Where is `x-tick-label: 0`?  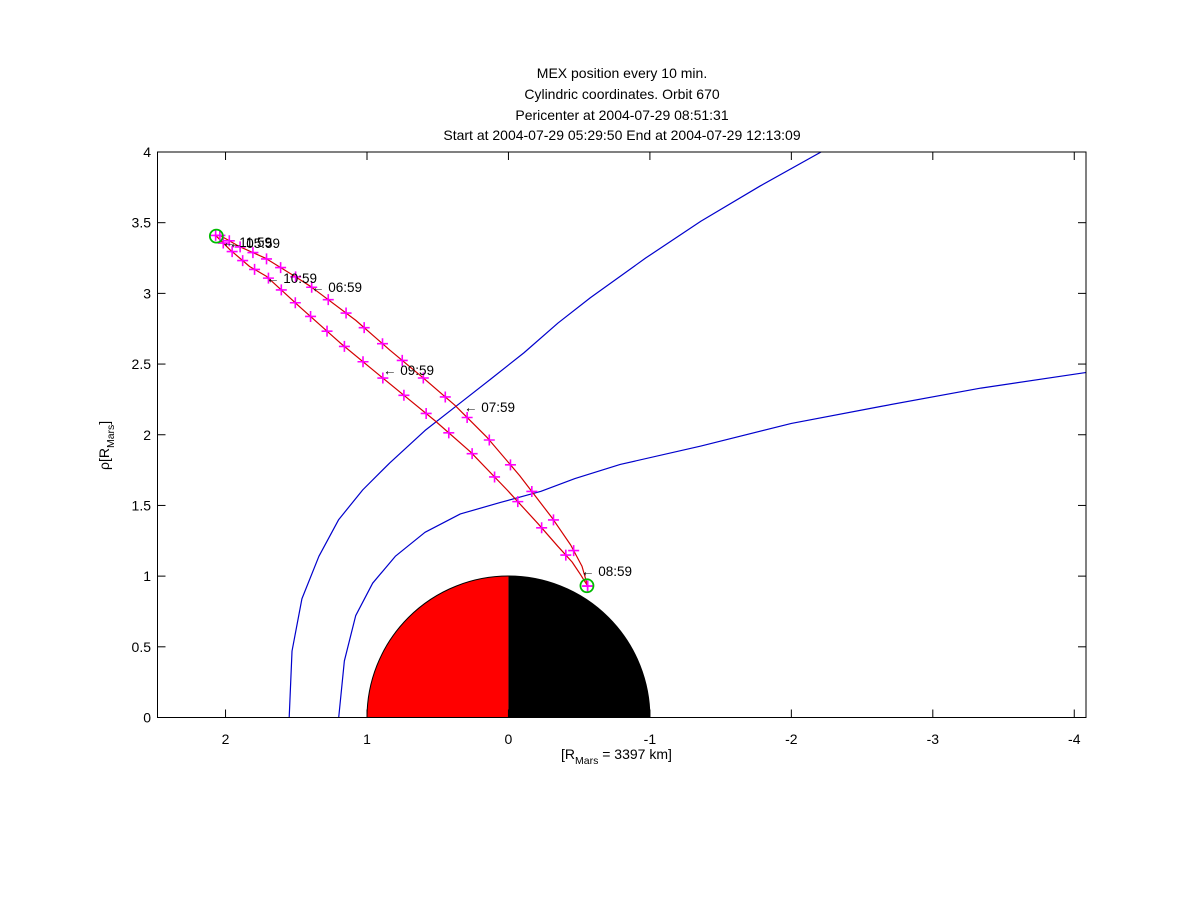
x-tick-label: 0 is located at coordinates (509, 739).